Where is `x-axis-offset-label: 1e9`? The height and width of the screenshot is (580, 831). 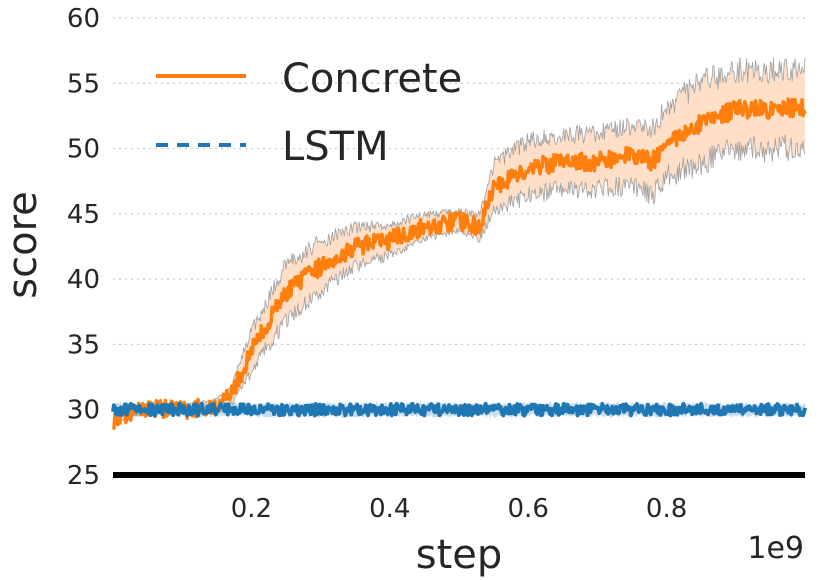
x-axis-offset-label: 1e9 is located at coordinates (775, 548).